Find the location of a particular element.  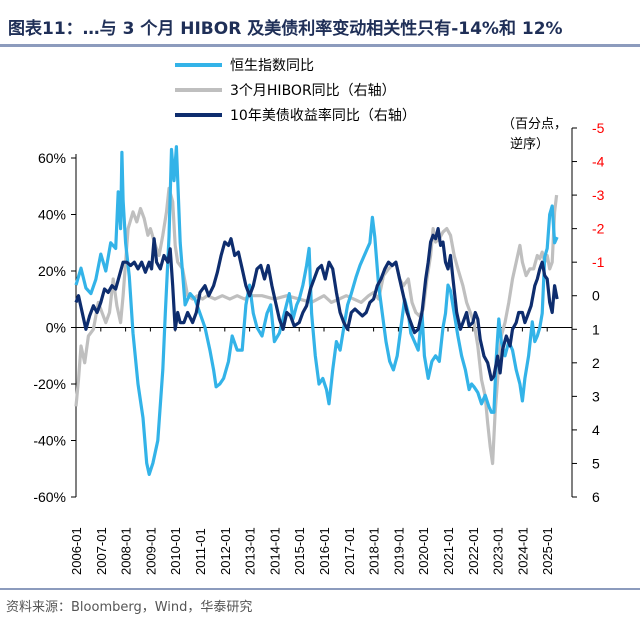

x-tick-label: 2017-01 is located at coordinates (349, 551).